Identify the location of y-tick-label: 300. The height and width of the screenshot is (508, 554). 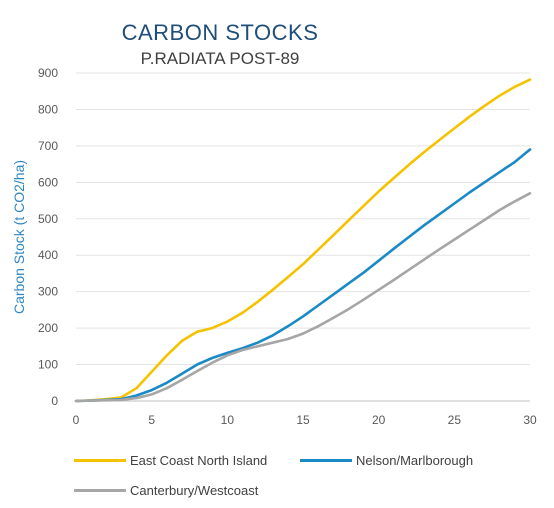
(48, 292).